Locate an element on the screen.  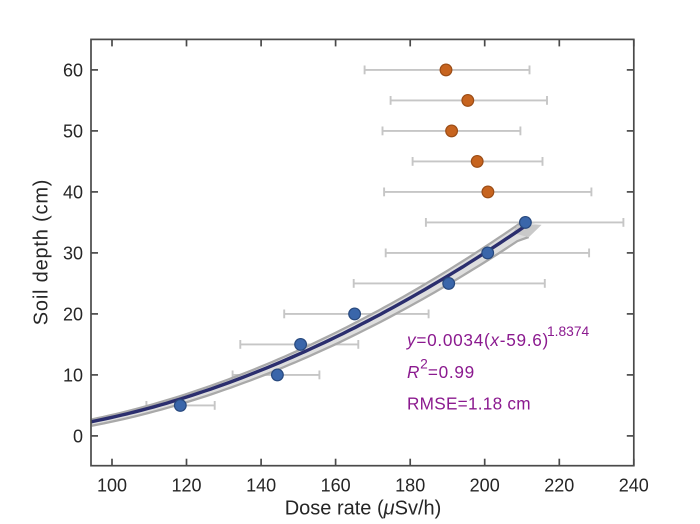
svg-text: 50 is located at coordinates (73, 131).